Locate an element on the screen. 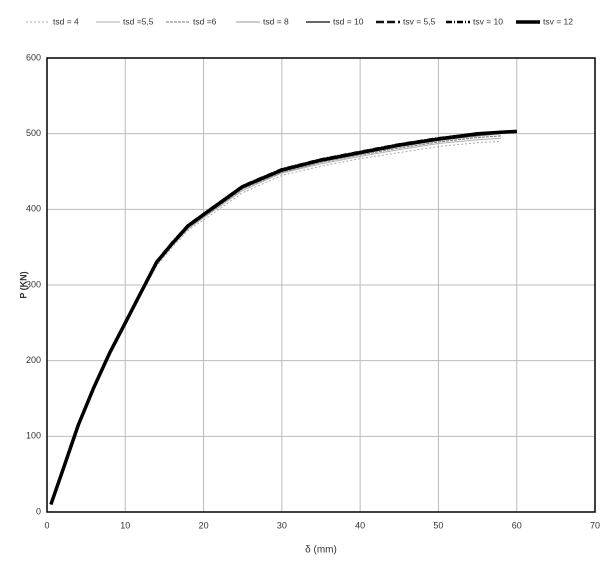 This screenshot has width=613, height=577. y-tick-label: 500 is located at coordinates (33, 133).